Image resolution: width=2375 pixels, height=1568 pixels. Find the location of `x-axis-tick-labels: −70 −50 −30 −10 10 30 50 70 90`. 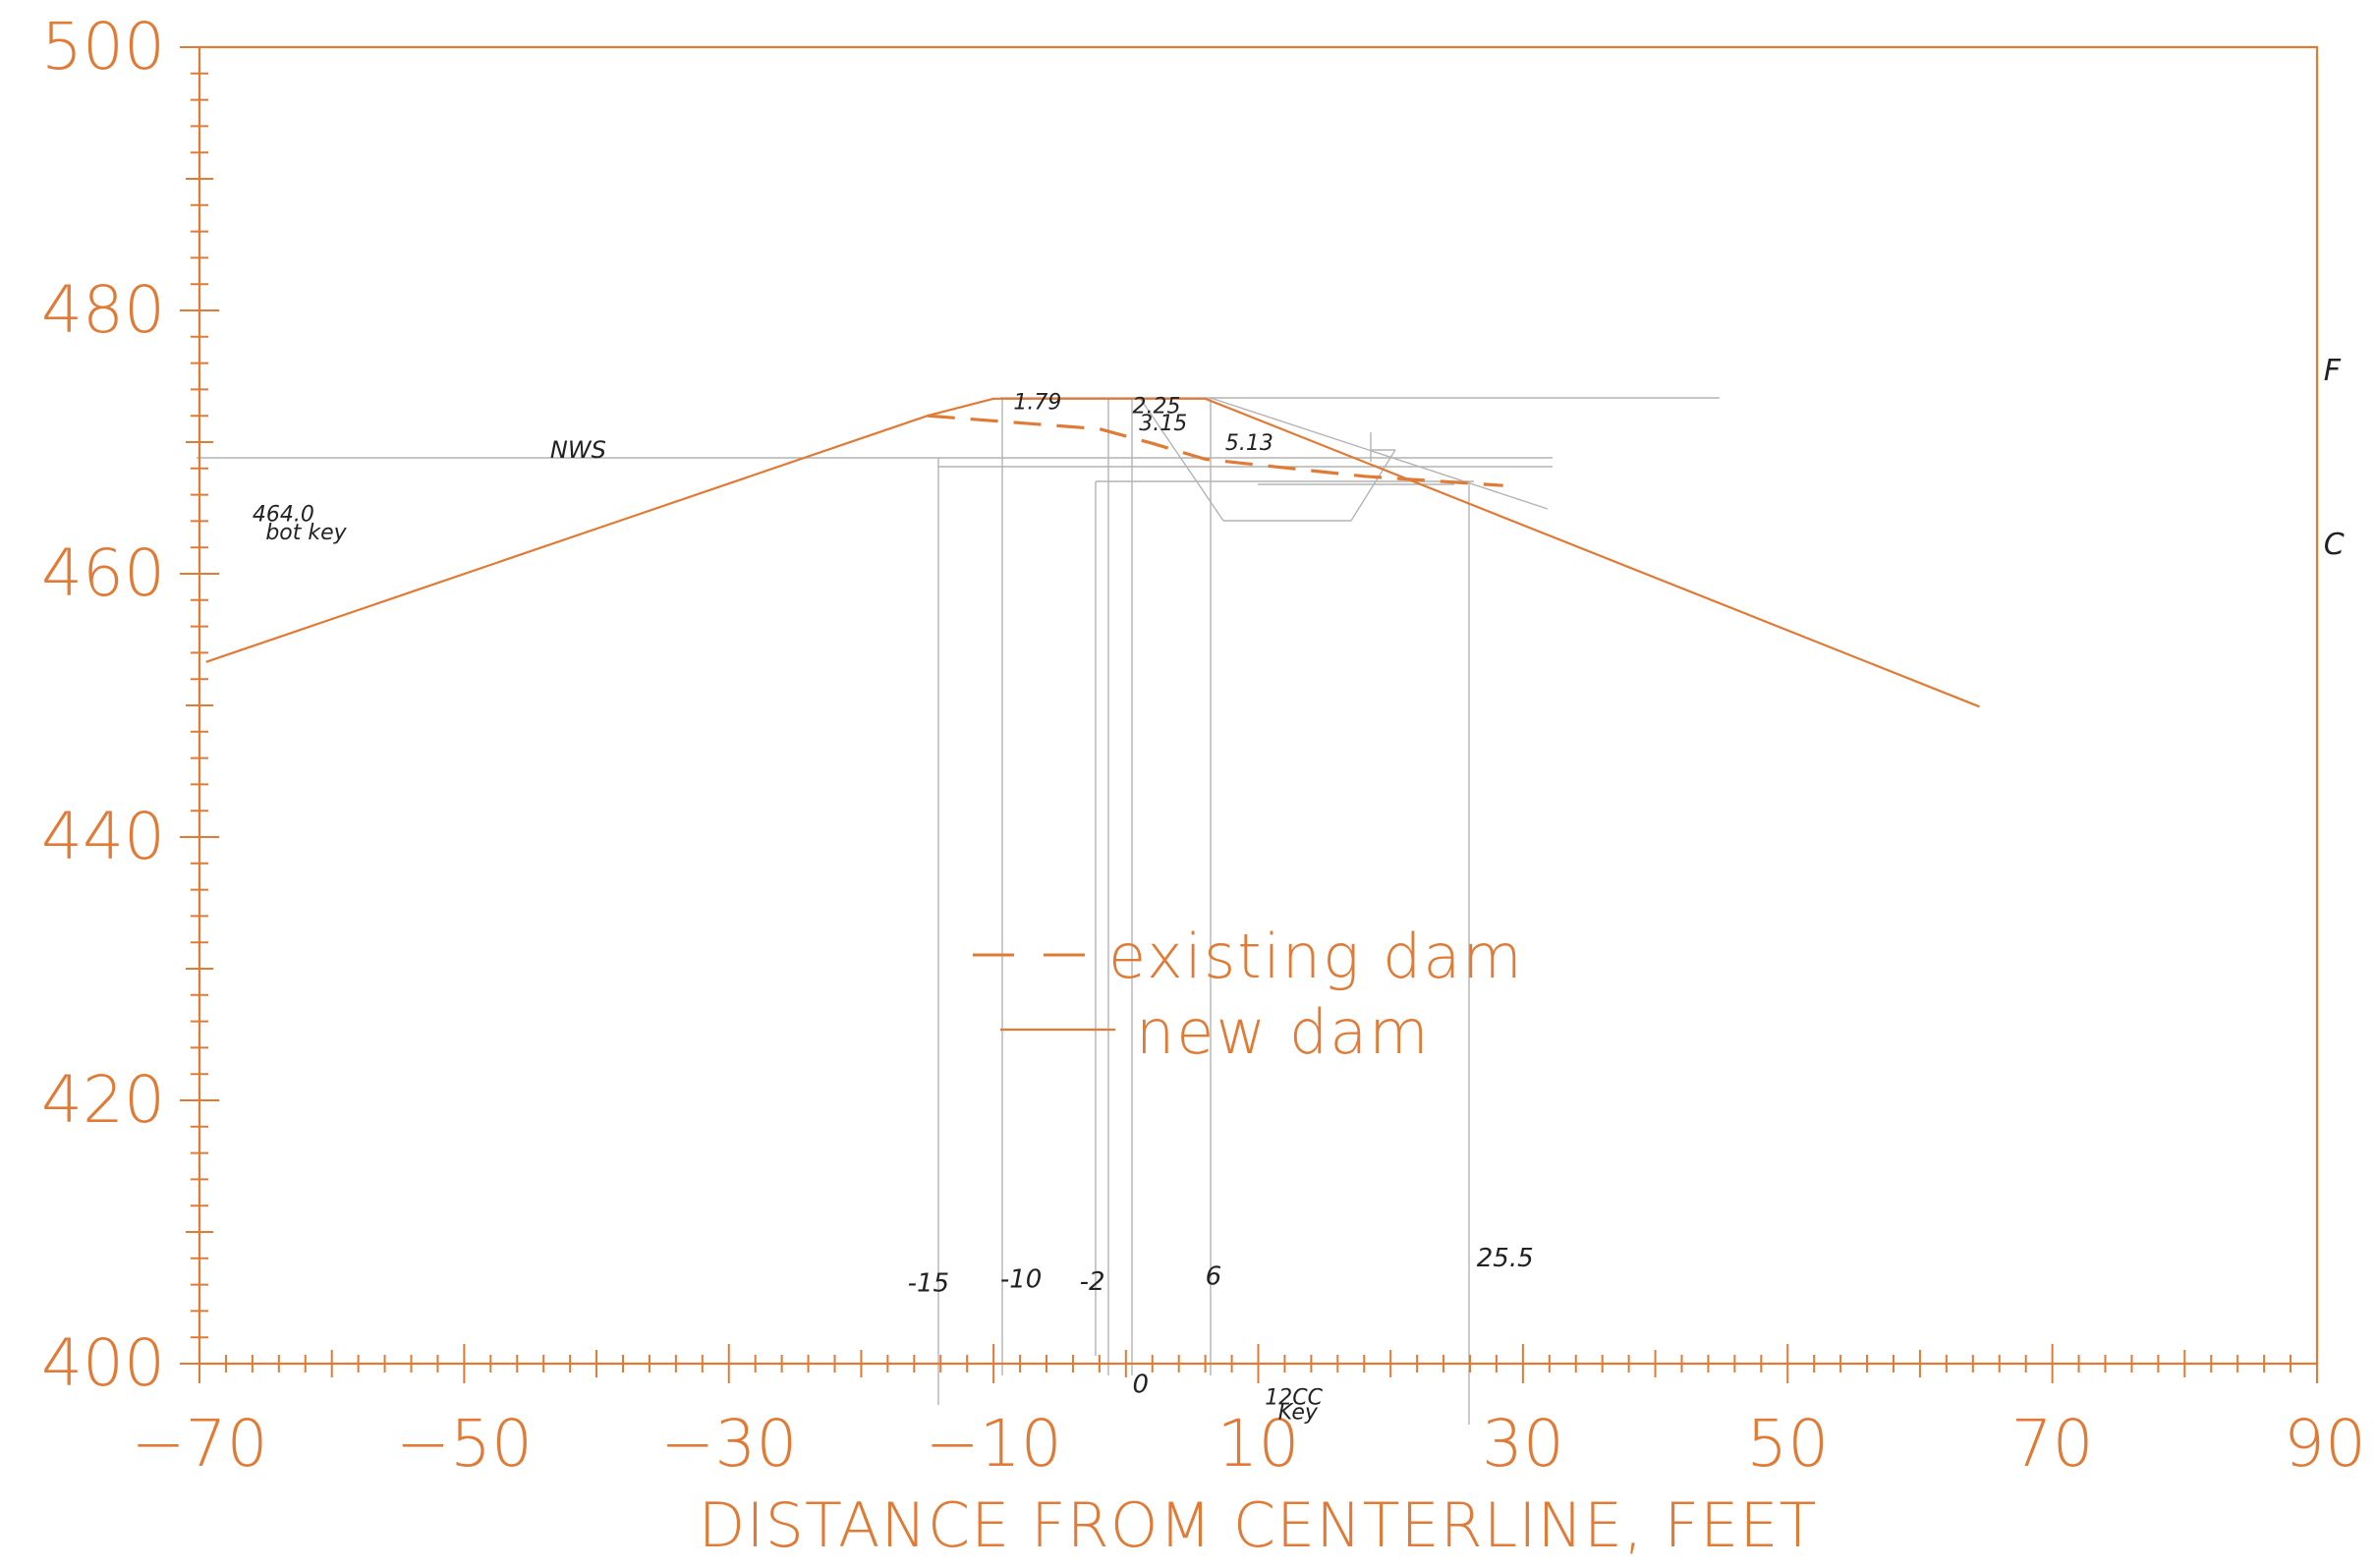

x-axis-tick-labels: −70 −50 −30 −10 10 30 50 70 90 is located at coordinates (1248, 1444).